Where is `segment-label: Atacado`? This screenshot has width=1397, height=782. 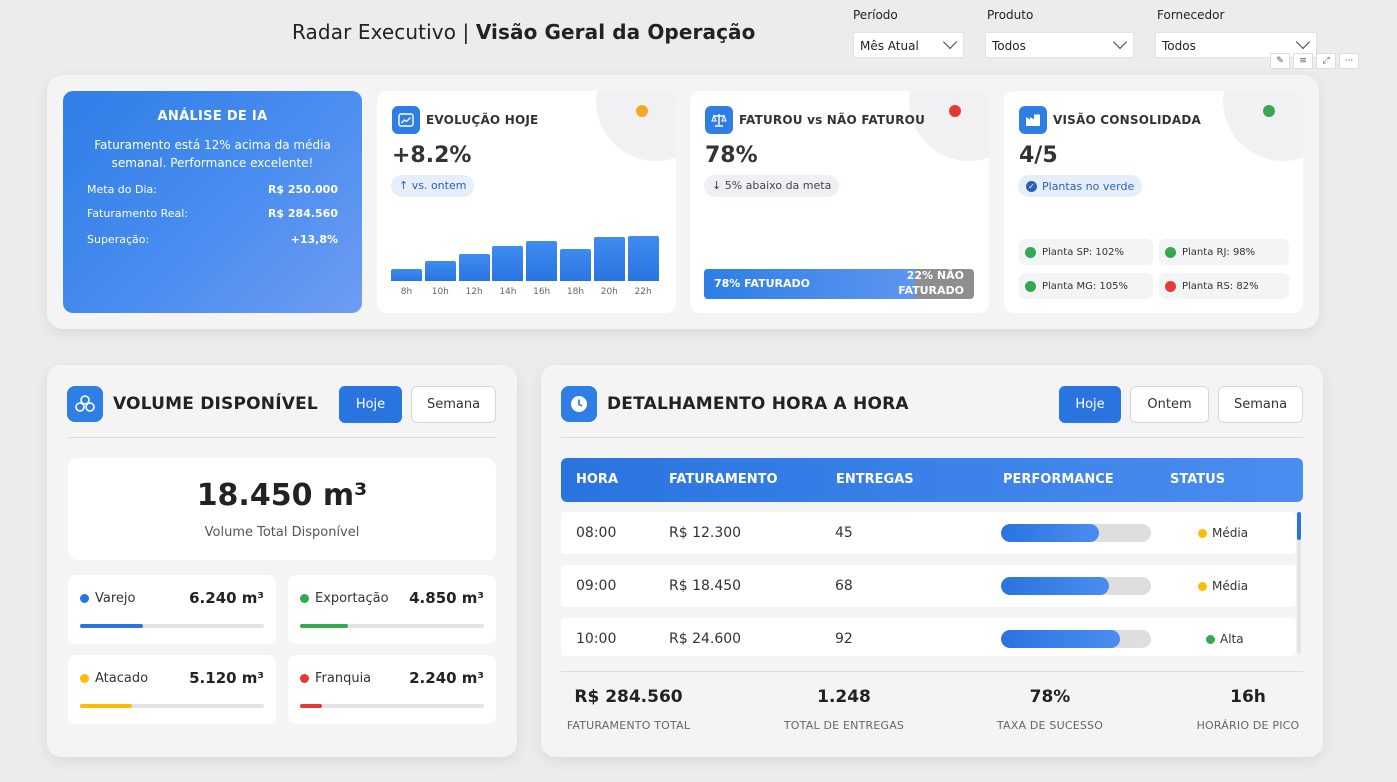 segment-label: Atacado is located at coordinates (122, 678).